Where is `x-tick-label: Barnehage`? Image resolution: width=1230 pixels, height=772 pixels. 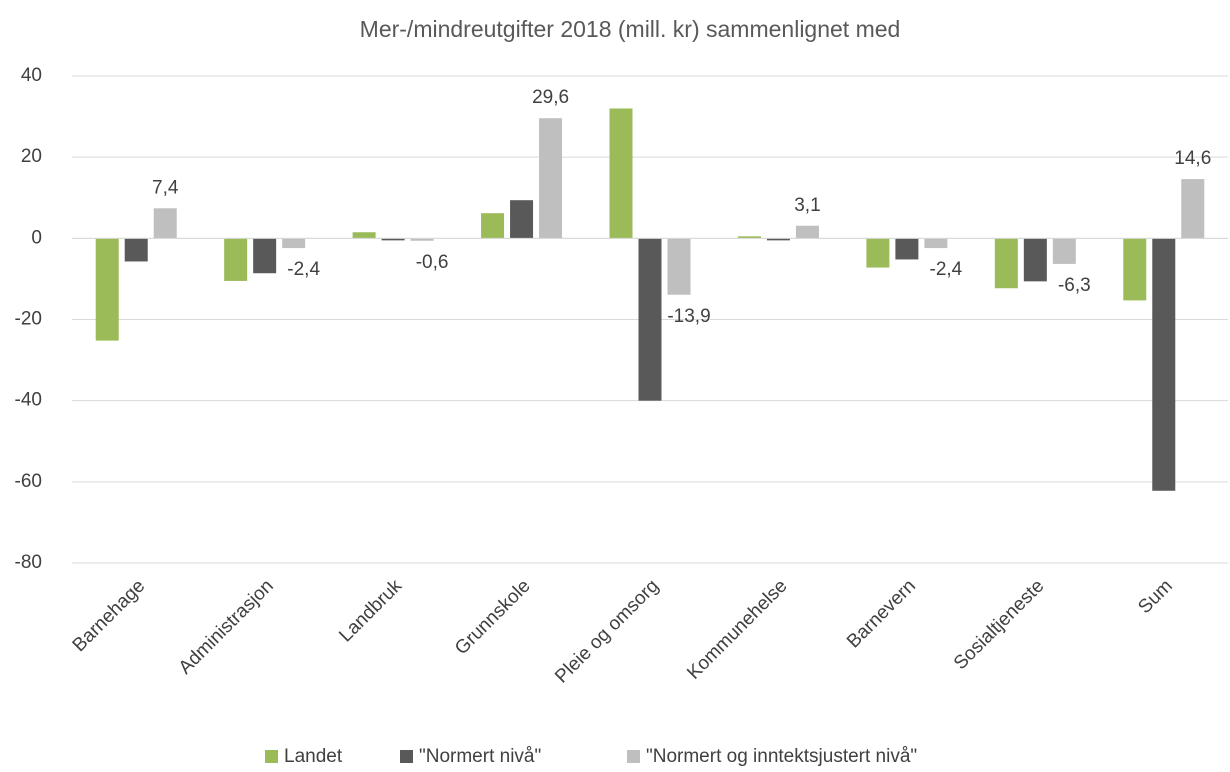
x-tick-label: Barnehage is located at coordinates (109, 616).